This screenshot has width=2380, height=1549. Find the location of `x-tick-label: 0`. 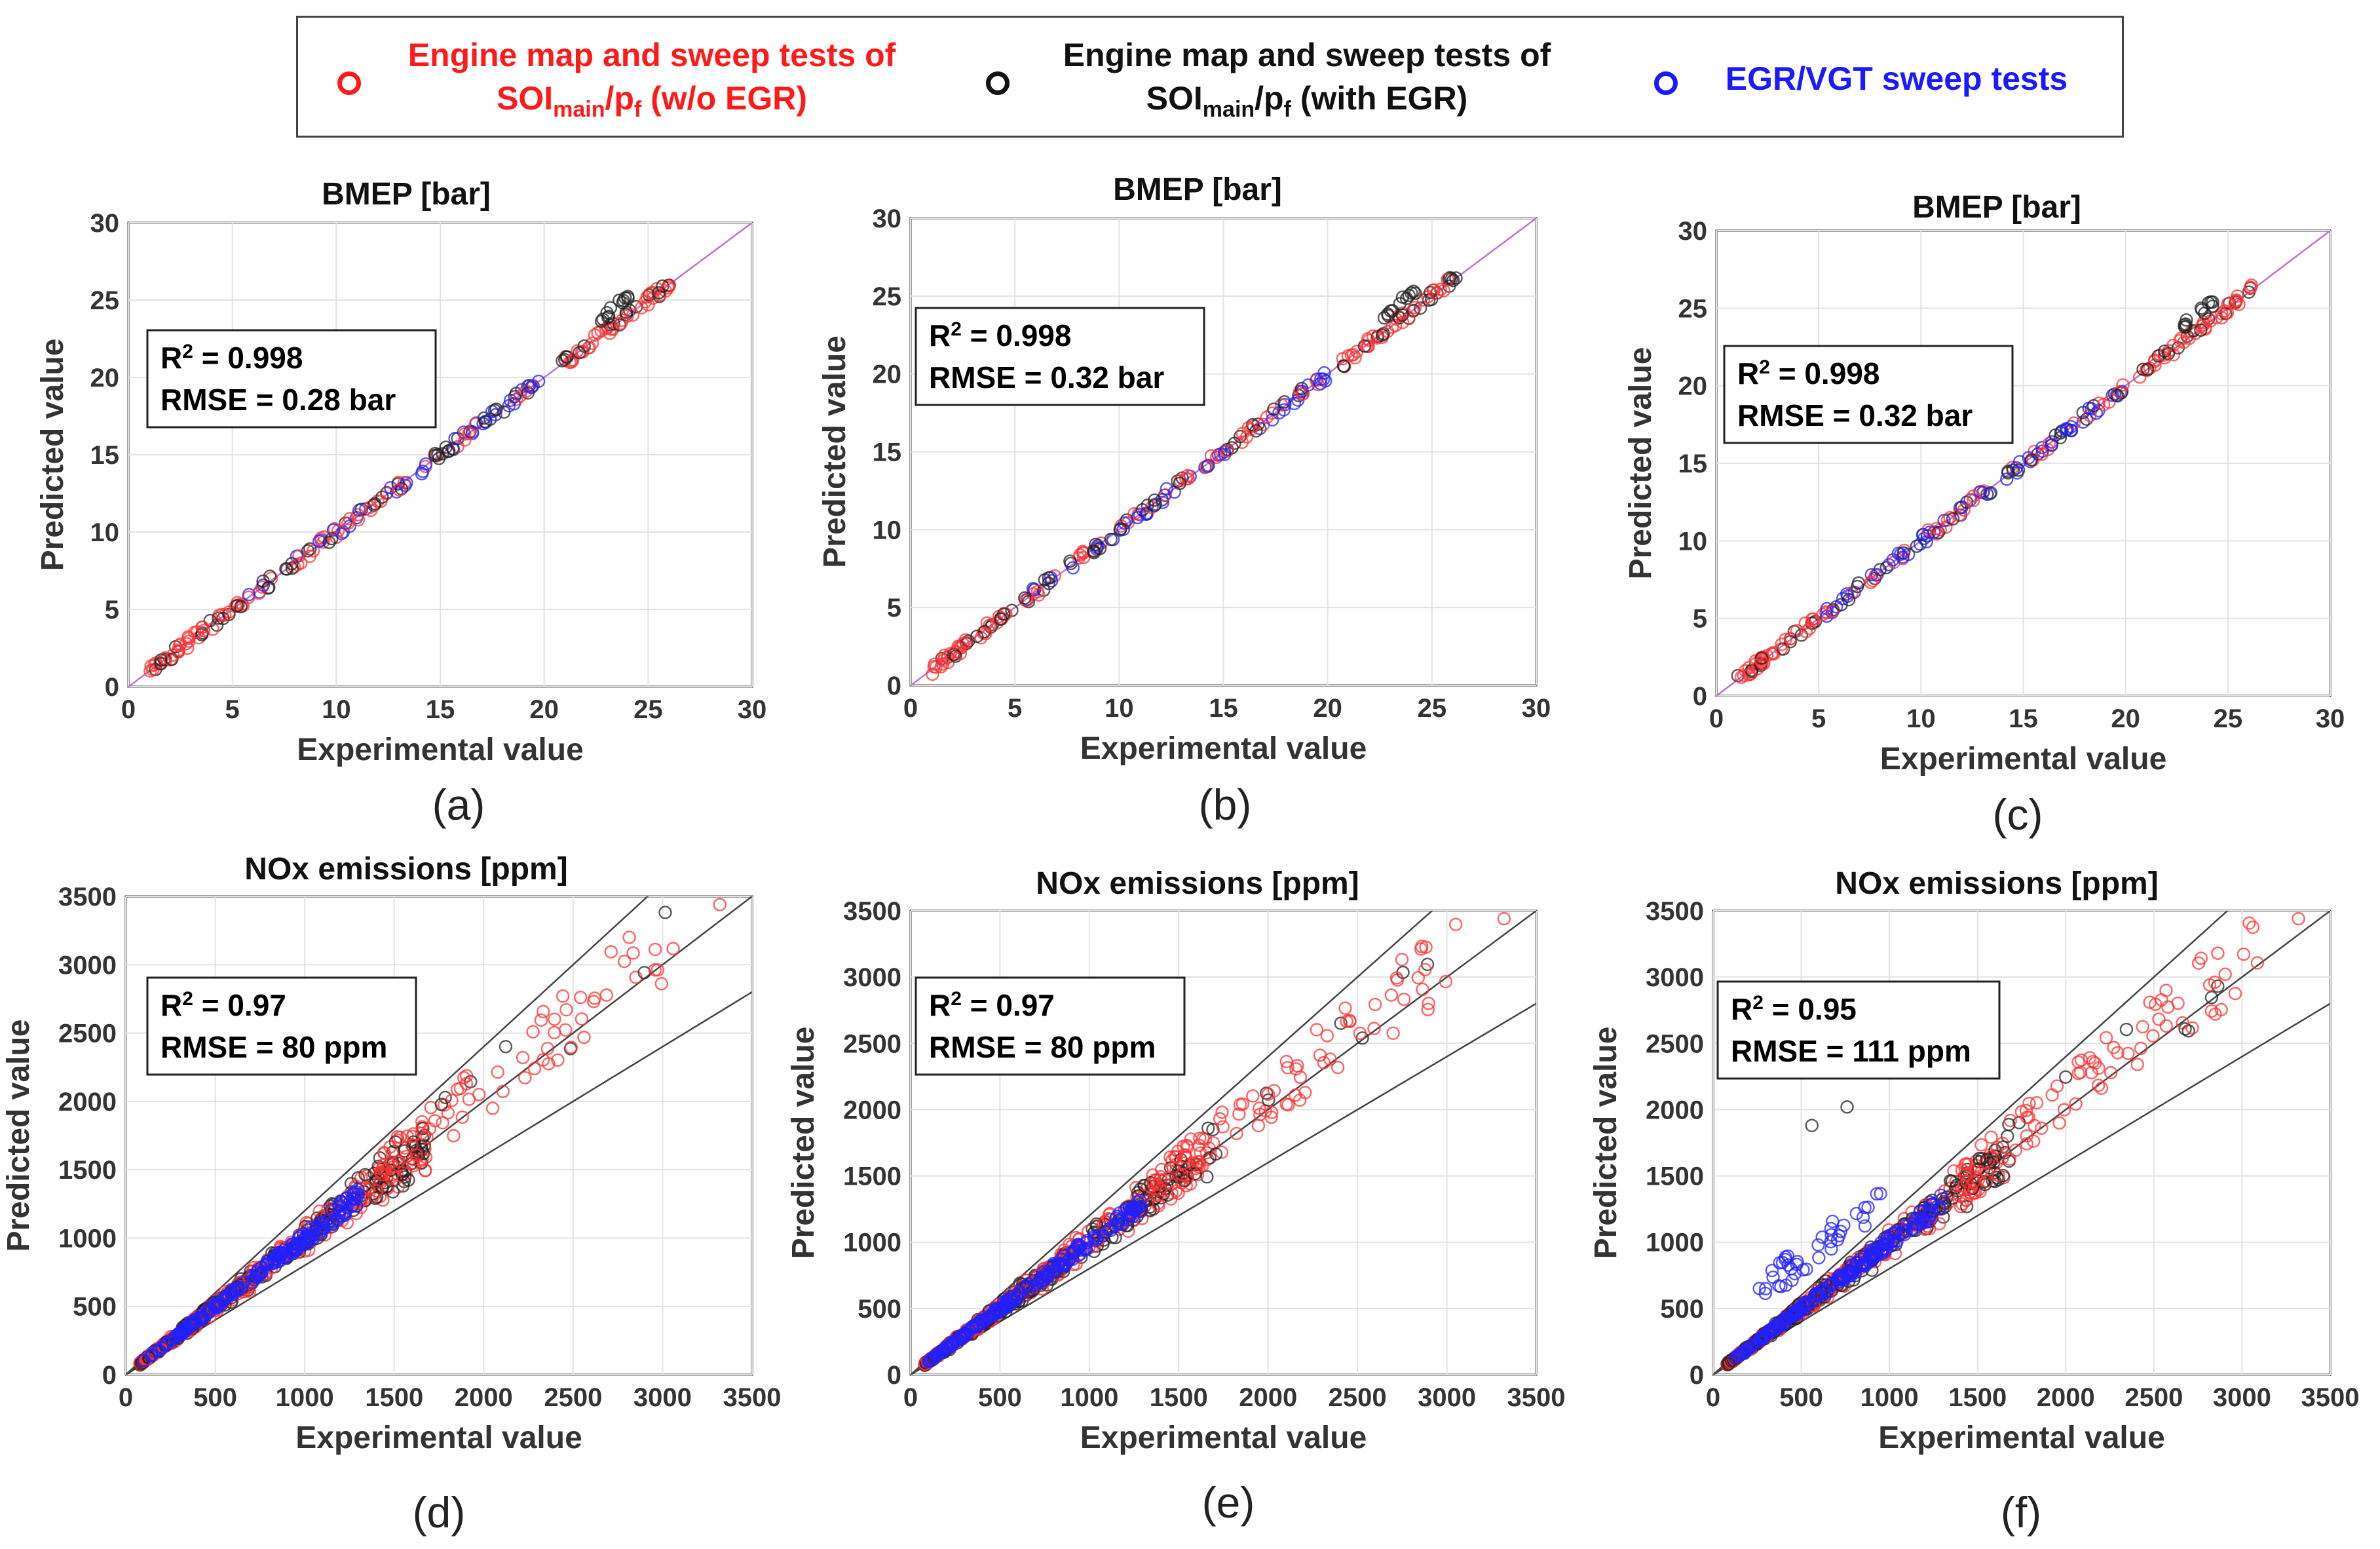

x-tick-label: 0 is located at coordinates (1716, 719).